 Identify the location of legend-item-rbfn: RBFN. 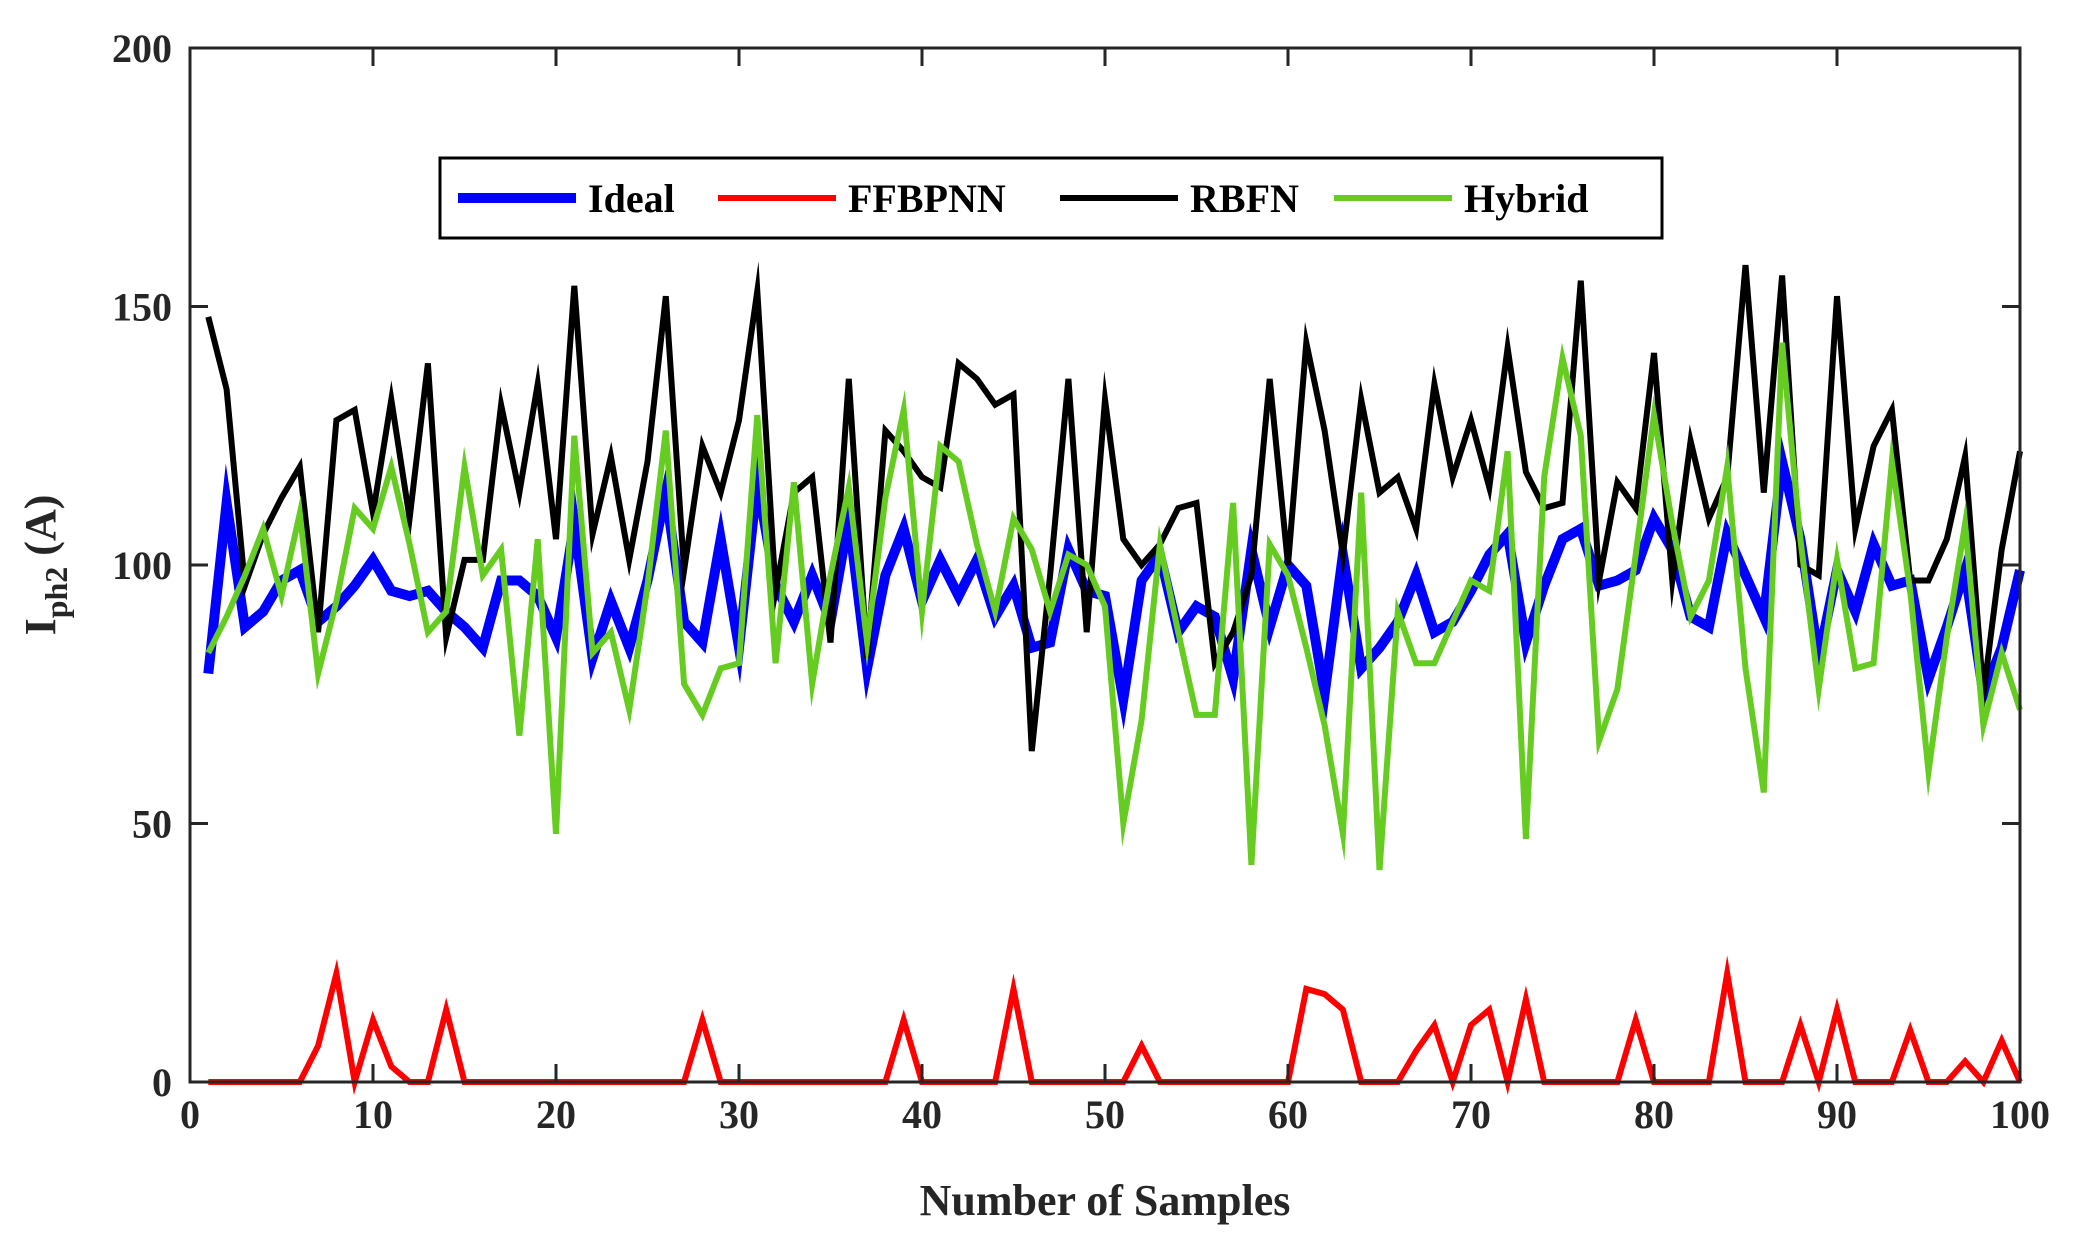
(1179, 198).